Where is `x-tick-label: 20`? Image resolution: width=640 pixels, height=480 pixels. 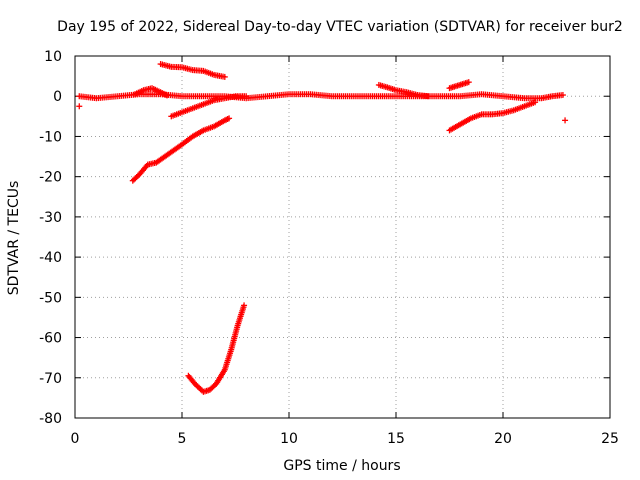
x-tick-label: 20 is located at coordinates (503, 439).